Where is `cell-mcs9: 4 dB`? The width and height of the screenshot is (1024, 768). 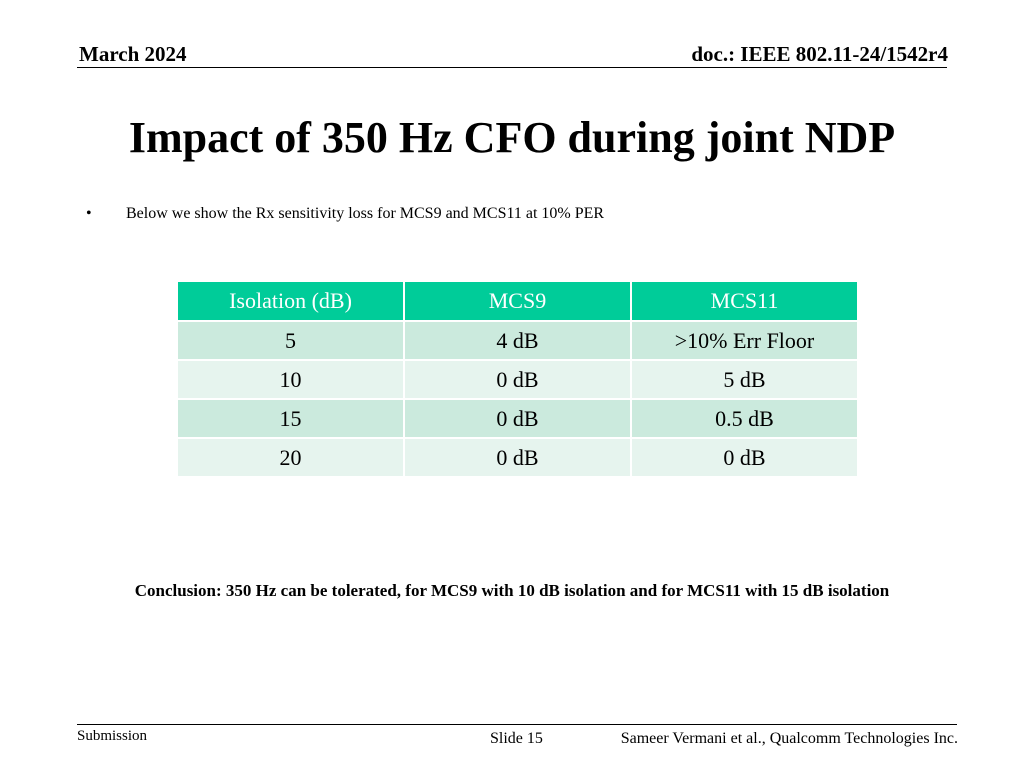
cell-mcs9: 4 dB is located at coordinates (517, 340).